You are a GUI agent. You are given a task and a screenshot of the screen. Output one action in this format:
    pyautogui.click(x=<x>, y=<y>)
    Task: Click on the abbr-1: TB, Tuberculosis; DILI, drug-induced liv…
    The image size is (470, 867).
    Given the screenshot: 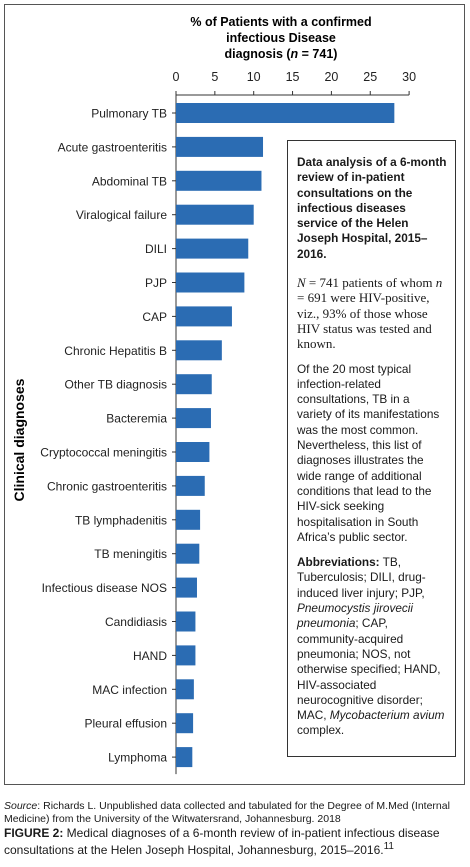 What is the action you would take?
    pyautogui.click(x=361, y=577)
    